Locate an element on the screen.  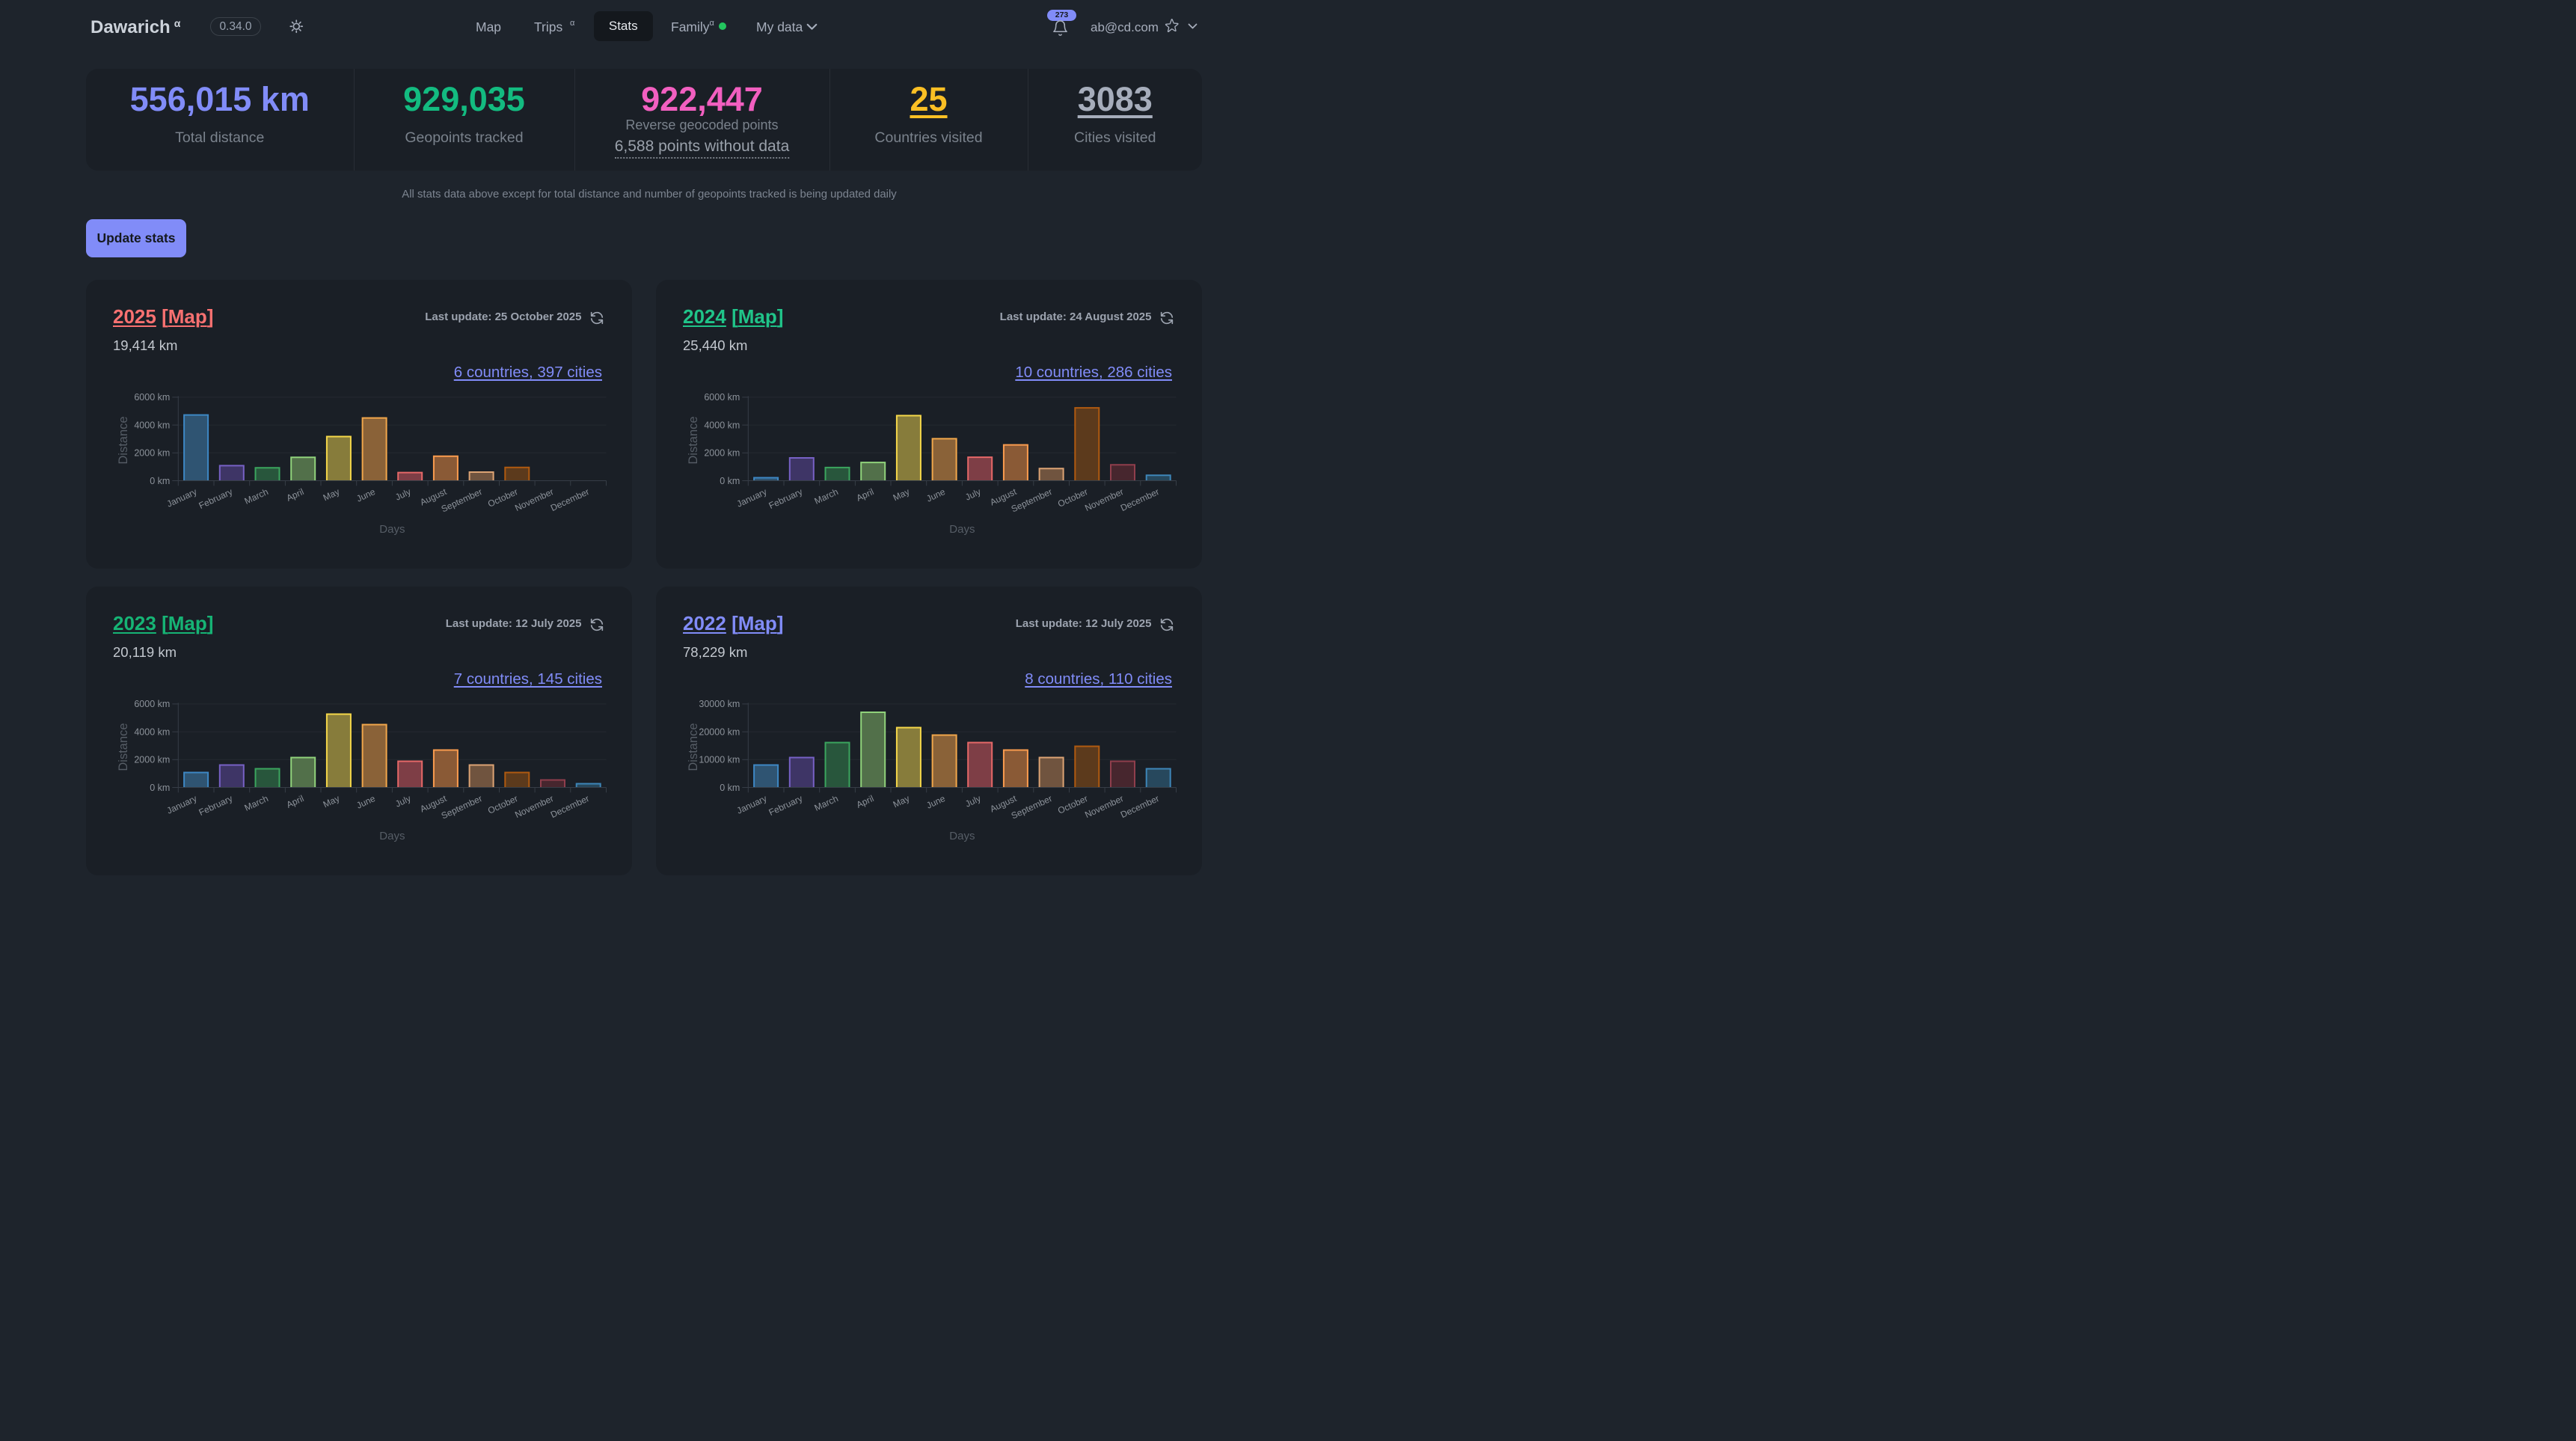
svg-text: 20000 km is located at coordinates (719, 731).